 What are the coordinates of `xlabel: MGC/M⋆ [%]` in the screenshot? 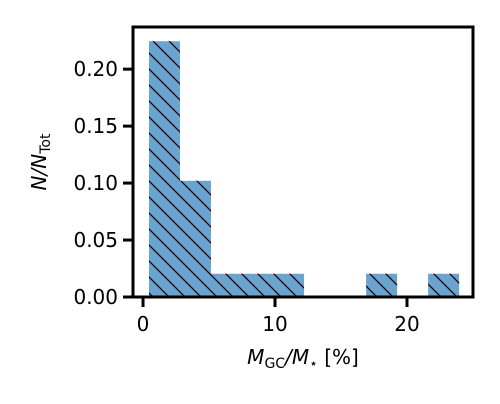 It's located at (303, 358).